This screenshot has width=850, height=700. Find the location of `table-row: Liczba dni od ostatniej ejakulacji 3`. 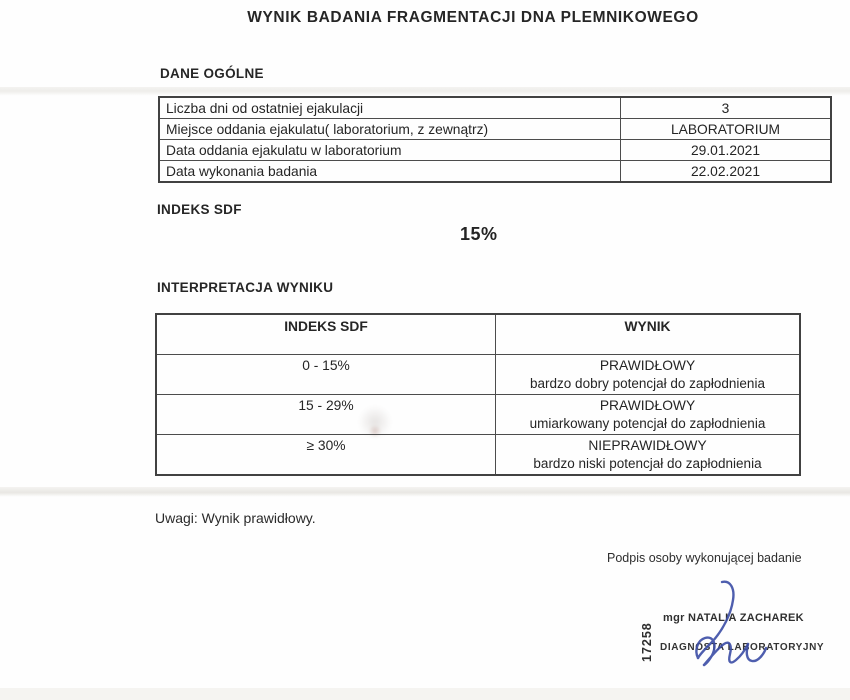

table-row: Liczba dni od ostatniej ejakulacji 3 is located at coordinates (495, 107).